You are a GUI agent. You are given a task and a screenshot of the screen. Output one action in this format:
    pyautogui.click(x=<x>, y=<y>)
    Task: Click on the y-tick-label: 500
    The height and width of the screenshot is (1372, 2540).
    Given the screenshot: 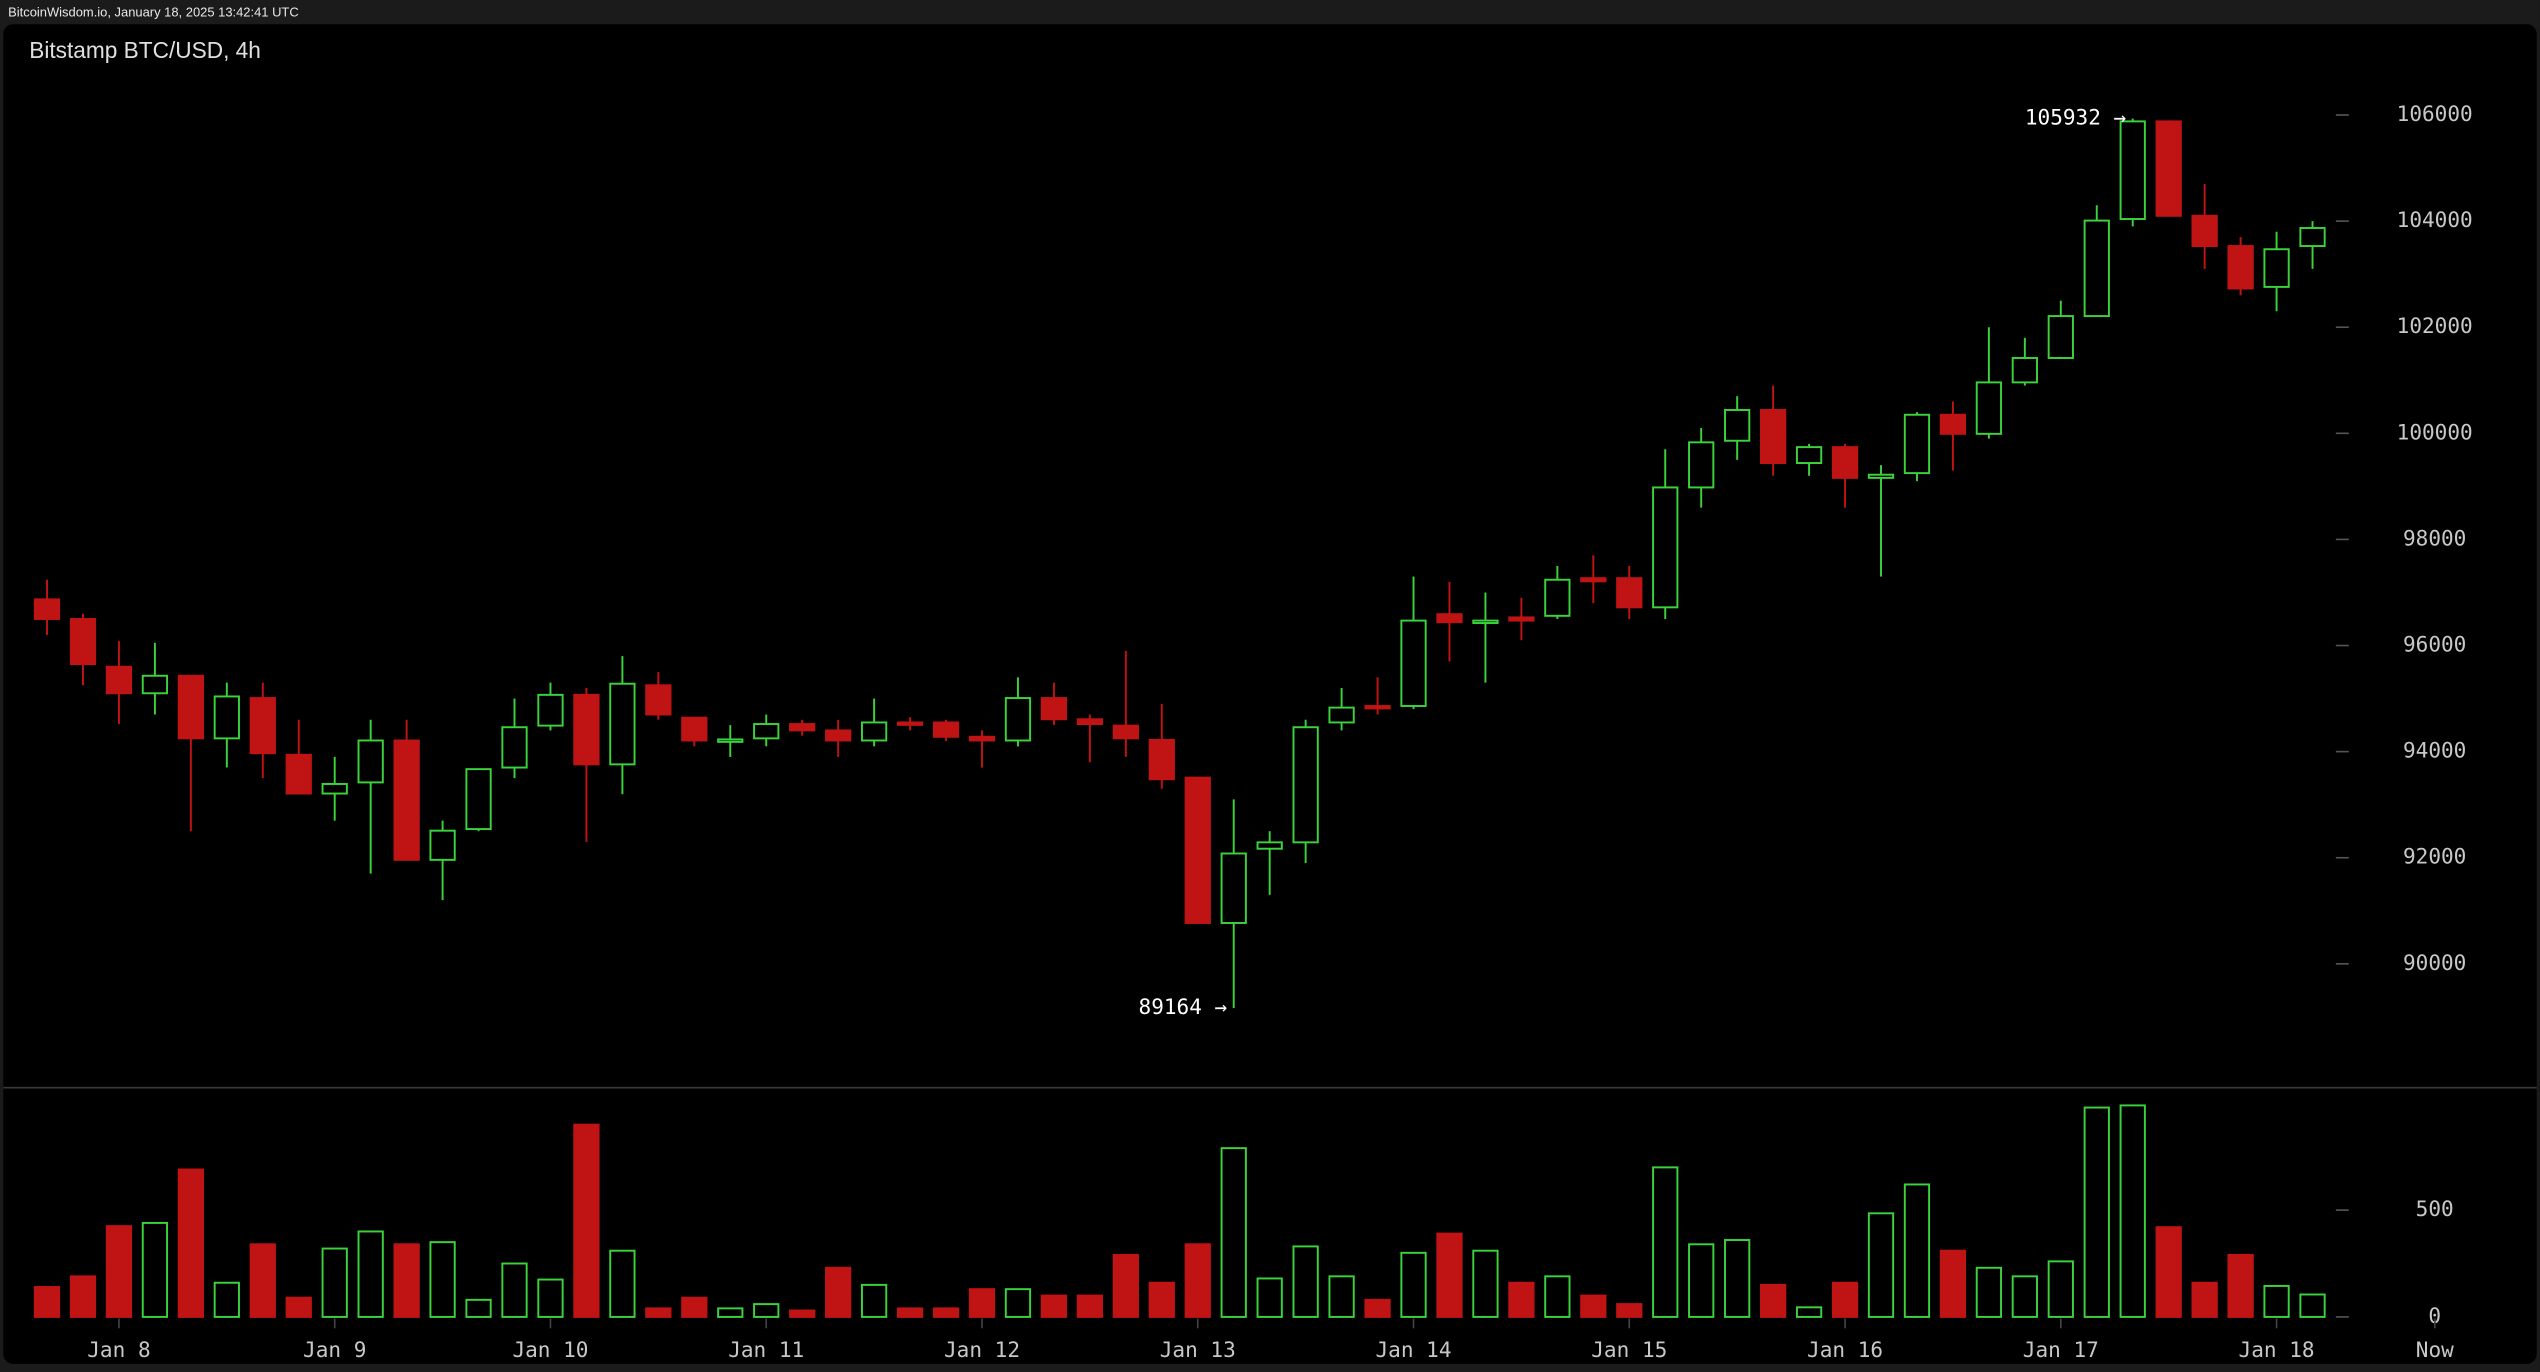 What is the action you would take?
    pyautogui.click(x=2435, y=1208)
    